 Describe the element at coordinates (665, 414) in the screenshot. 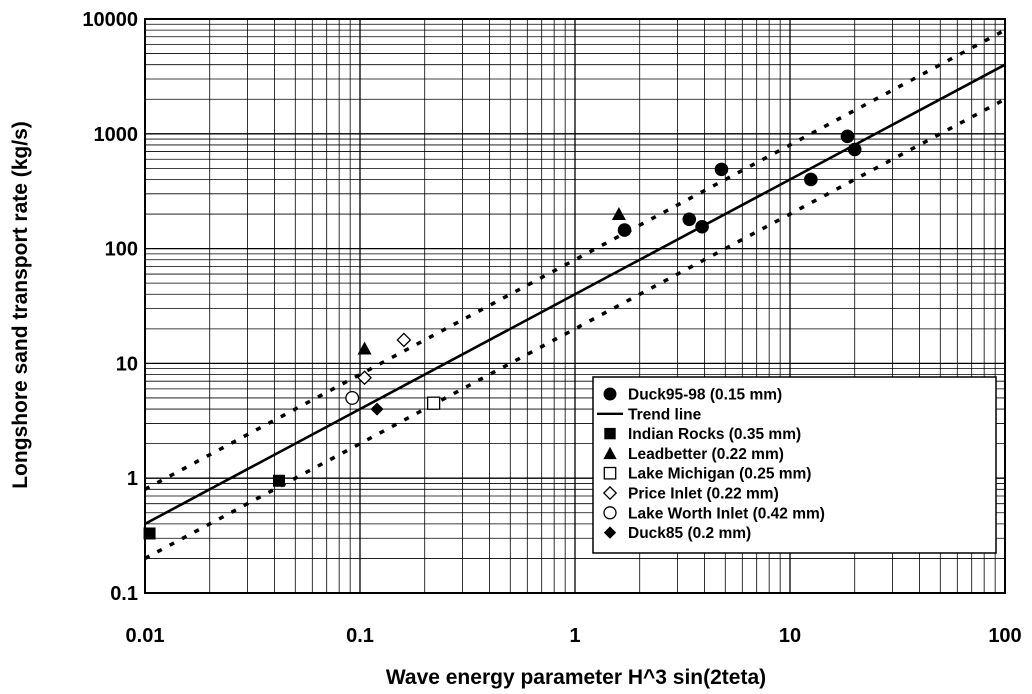

I see `legend-label: Trend line` at that location.